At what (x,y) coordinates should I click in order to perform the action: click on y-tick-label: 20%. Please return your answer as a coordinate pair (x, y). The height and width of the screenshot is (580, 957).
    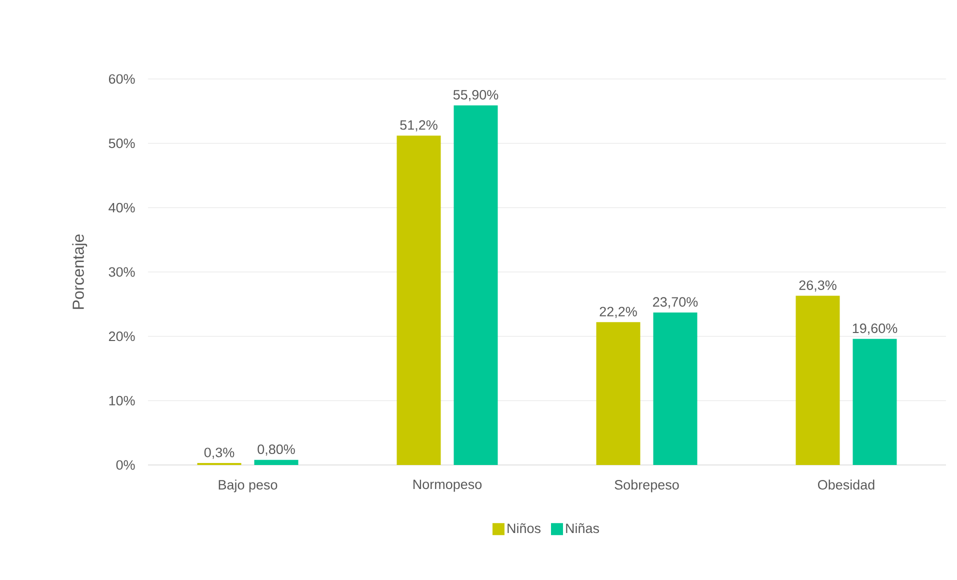
    Looking at the image, I should click on (121, 337).